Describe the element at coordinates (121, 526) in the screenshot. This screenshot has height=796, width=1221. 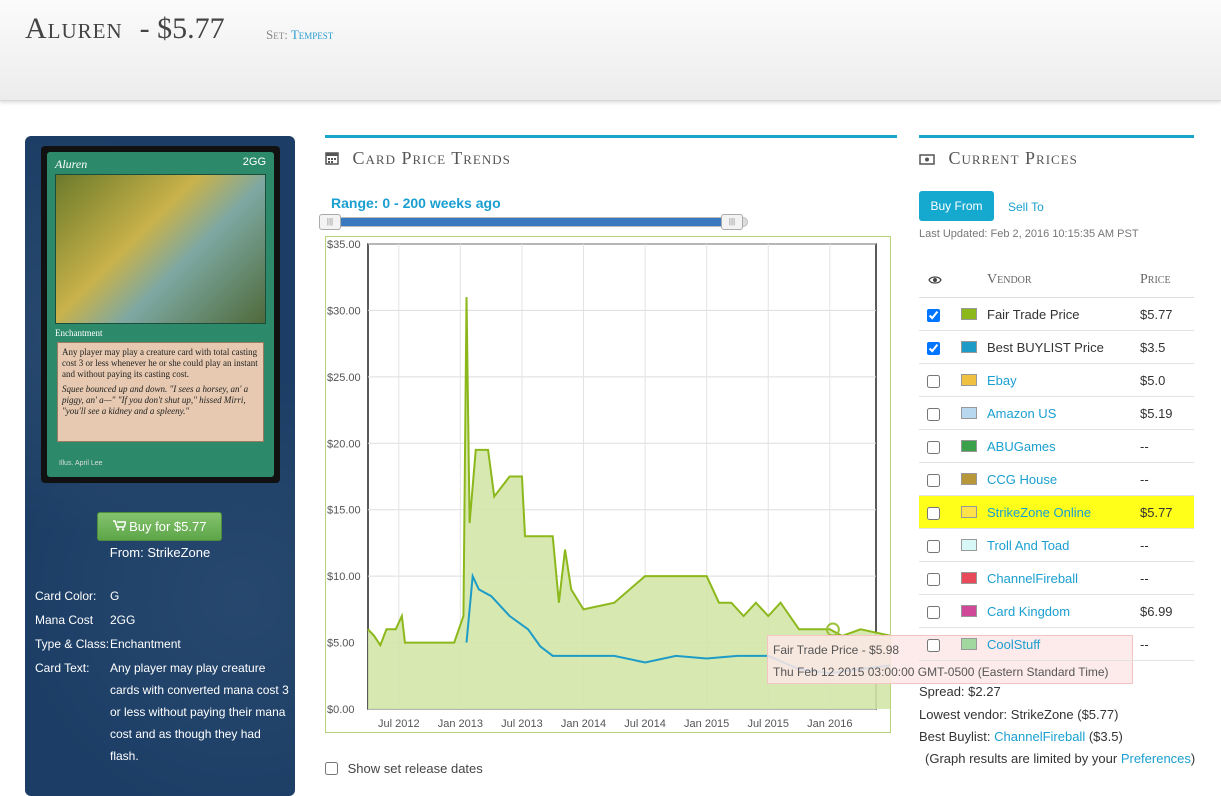
I see `cart-icon` at that location.